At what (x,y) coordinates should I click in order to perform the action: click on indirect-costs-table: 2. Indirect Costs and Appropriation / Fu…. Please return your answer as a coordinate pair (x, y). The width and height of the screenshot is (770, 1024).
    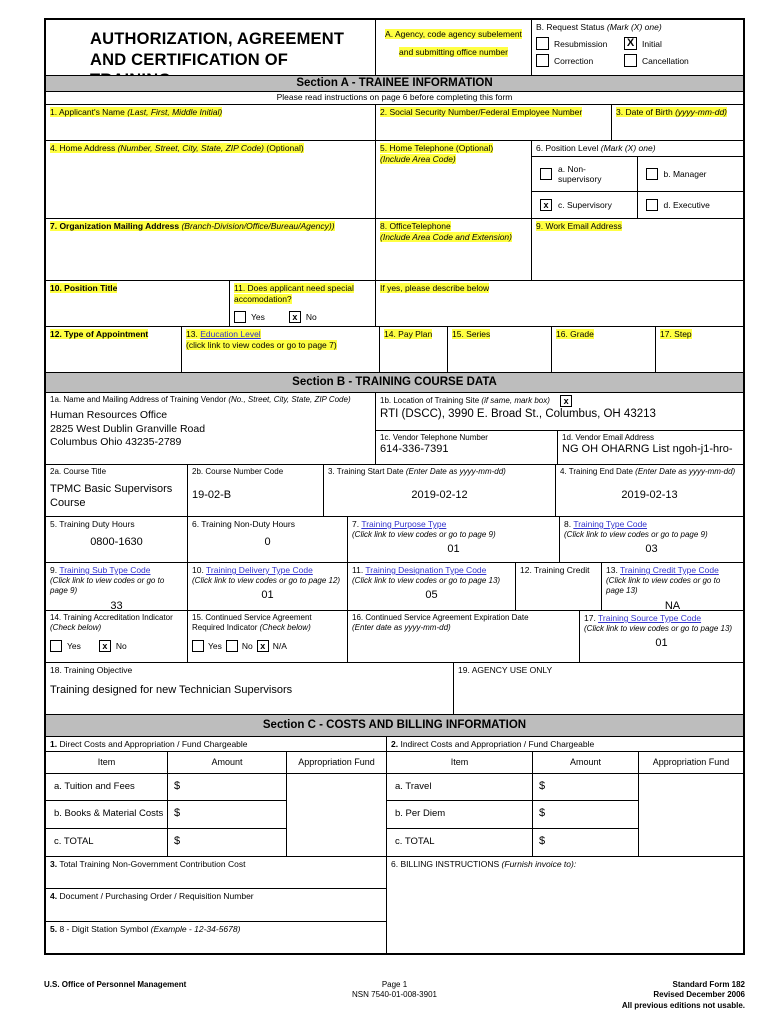
    Looking at the image, I should click on (565, 796).